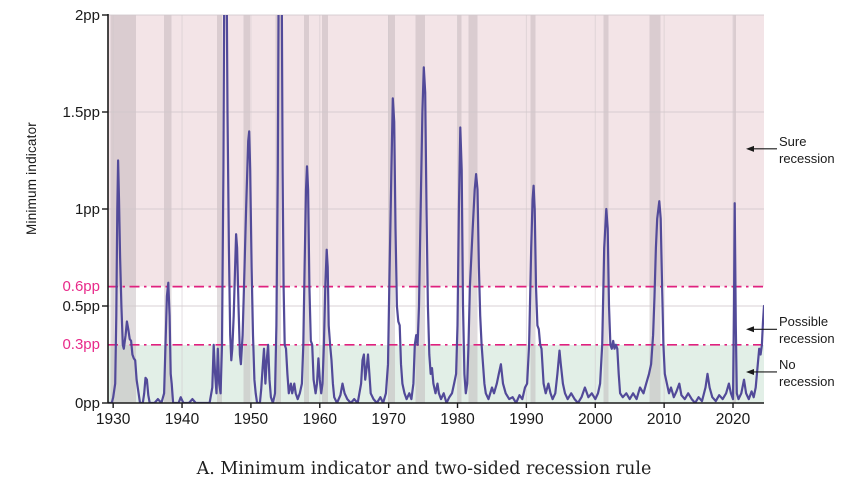 This screenshot has height=495, width=848. I want to click on x-tick-label: 1930, so click(113, 419).